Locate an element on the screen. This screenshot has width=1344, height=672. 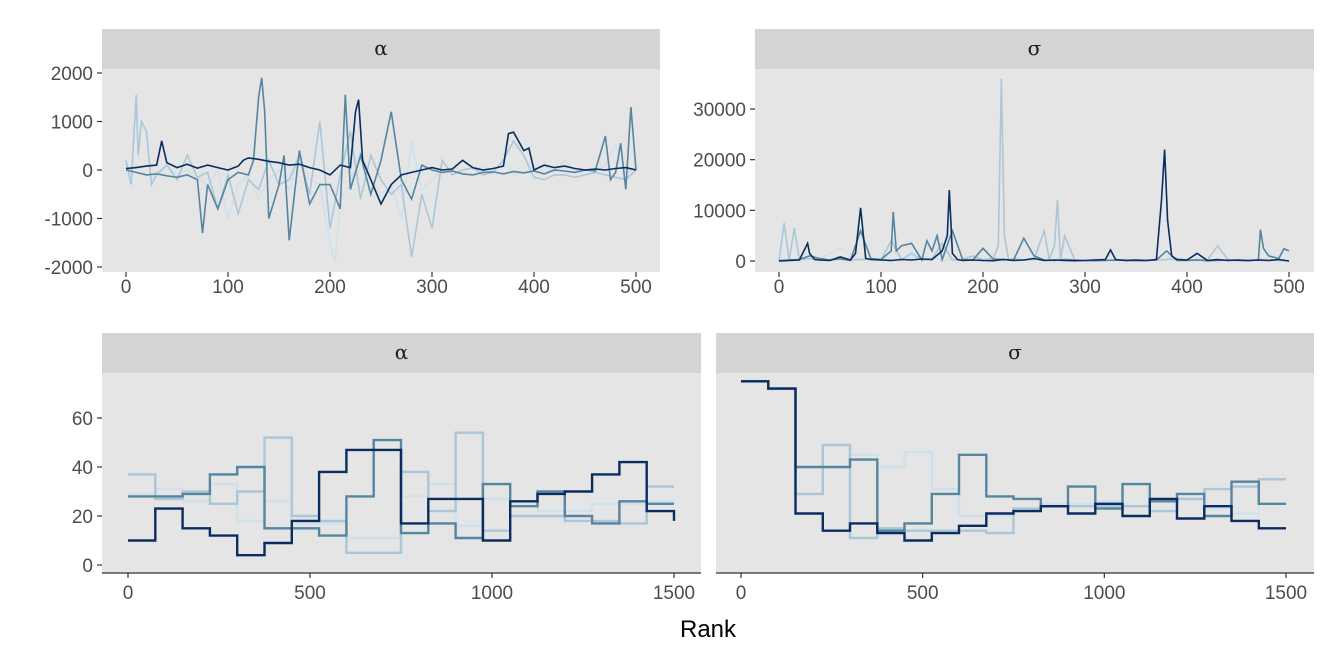
x-axis-label: Rank is located at coordinates (708, 629).